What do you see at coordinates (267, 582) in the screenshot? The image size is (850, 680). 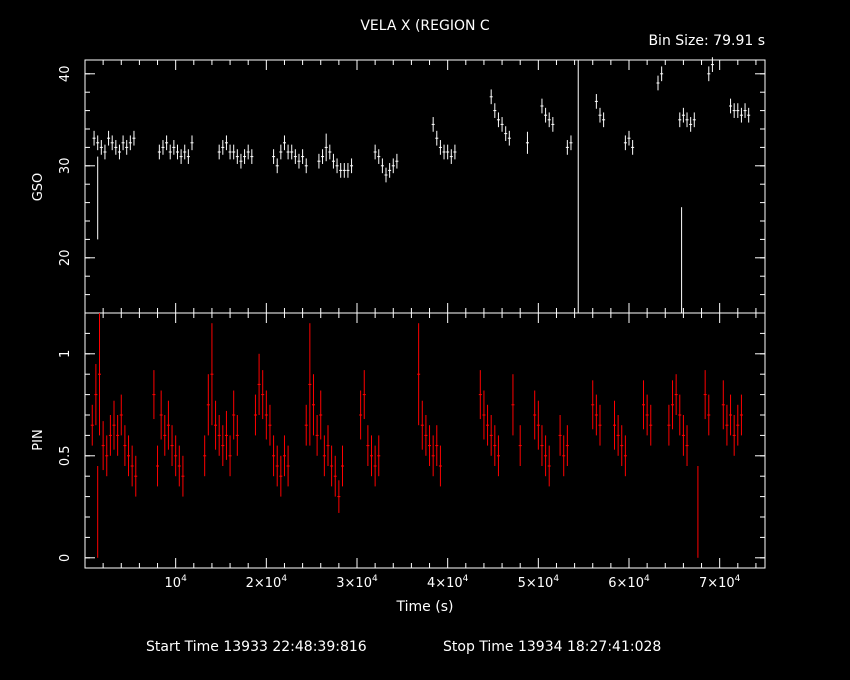 I see `x-tick-label: 2×104` at bounding box center [267, 582].